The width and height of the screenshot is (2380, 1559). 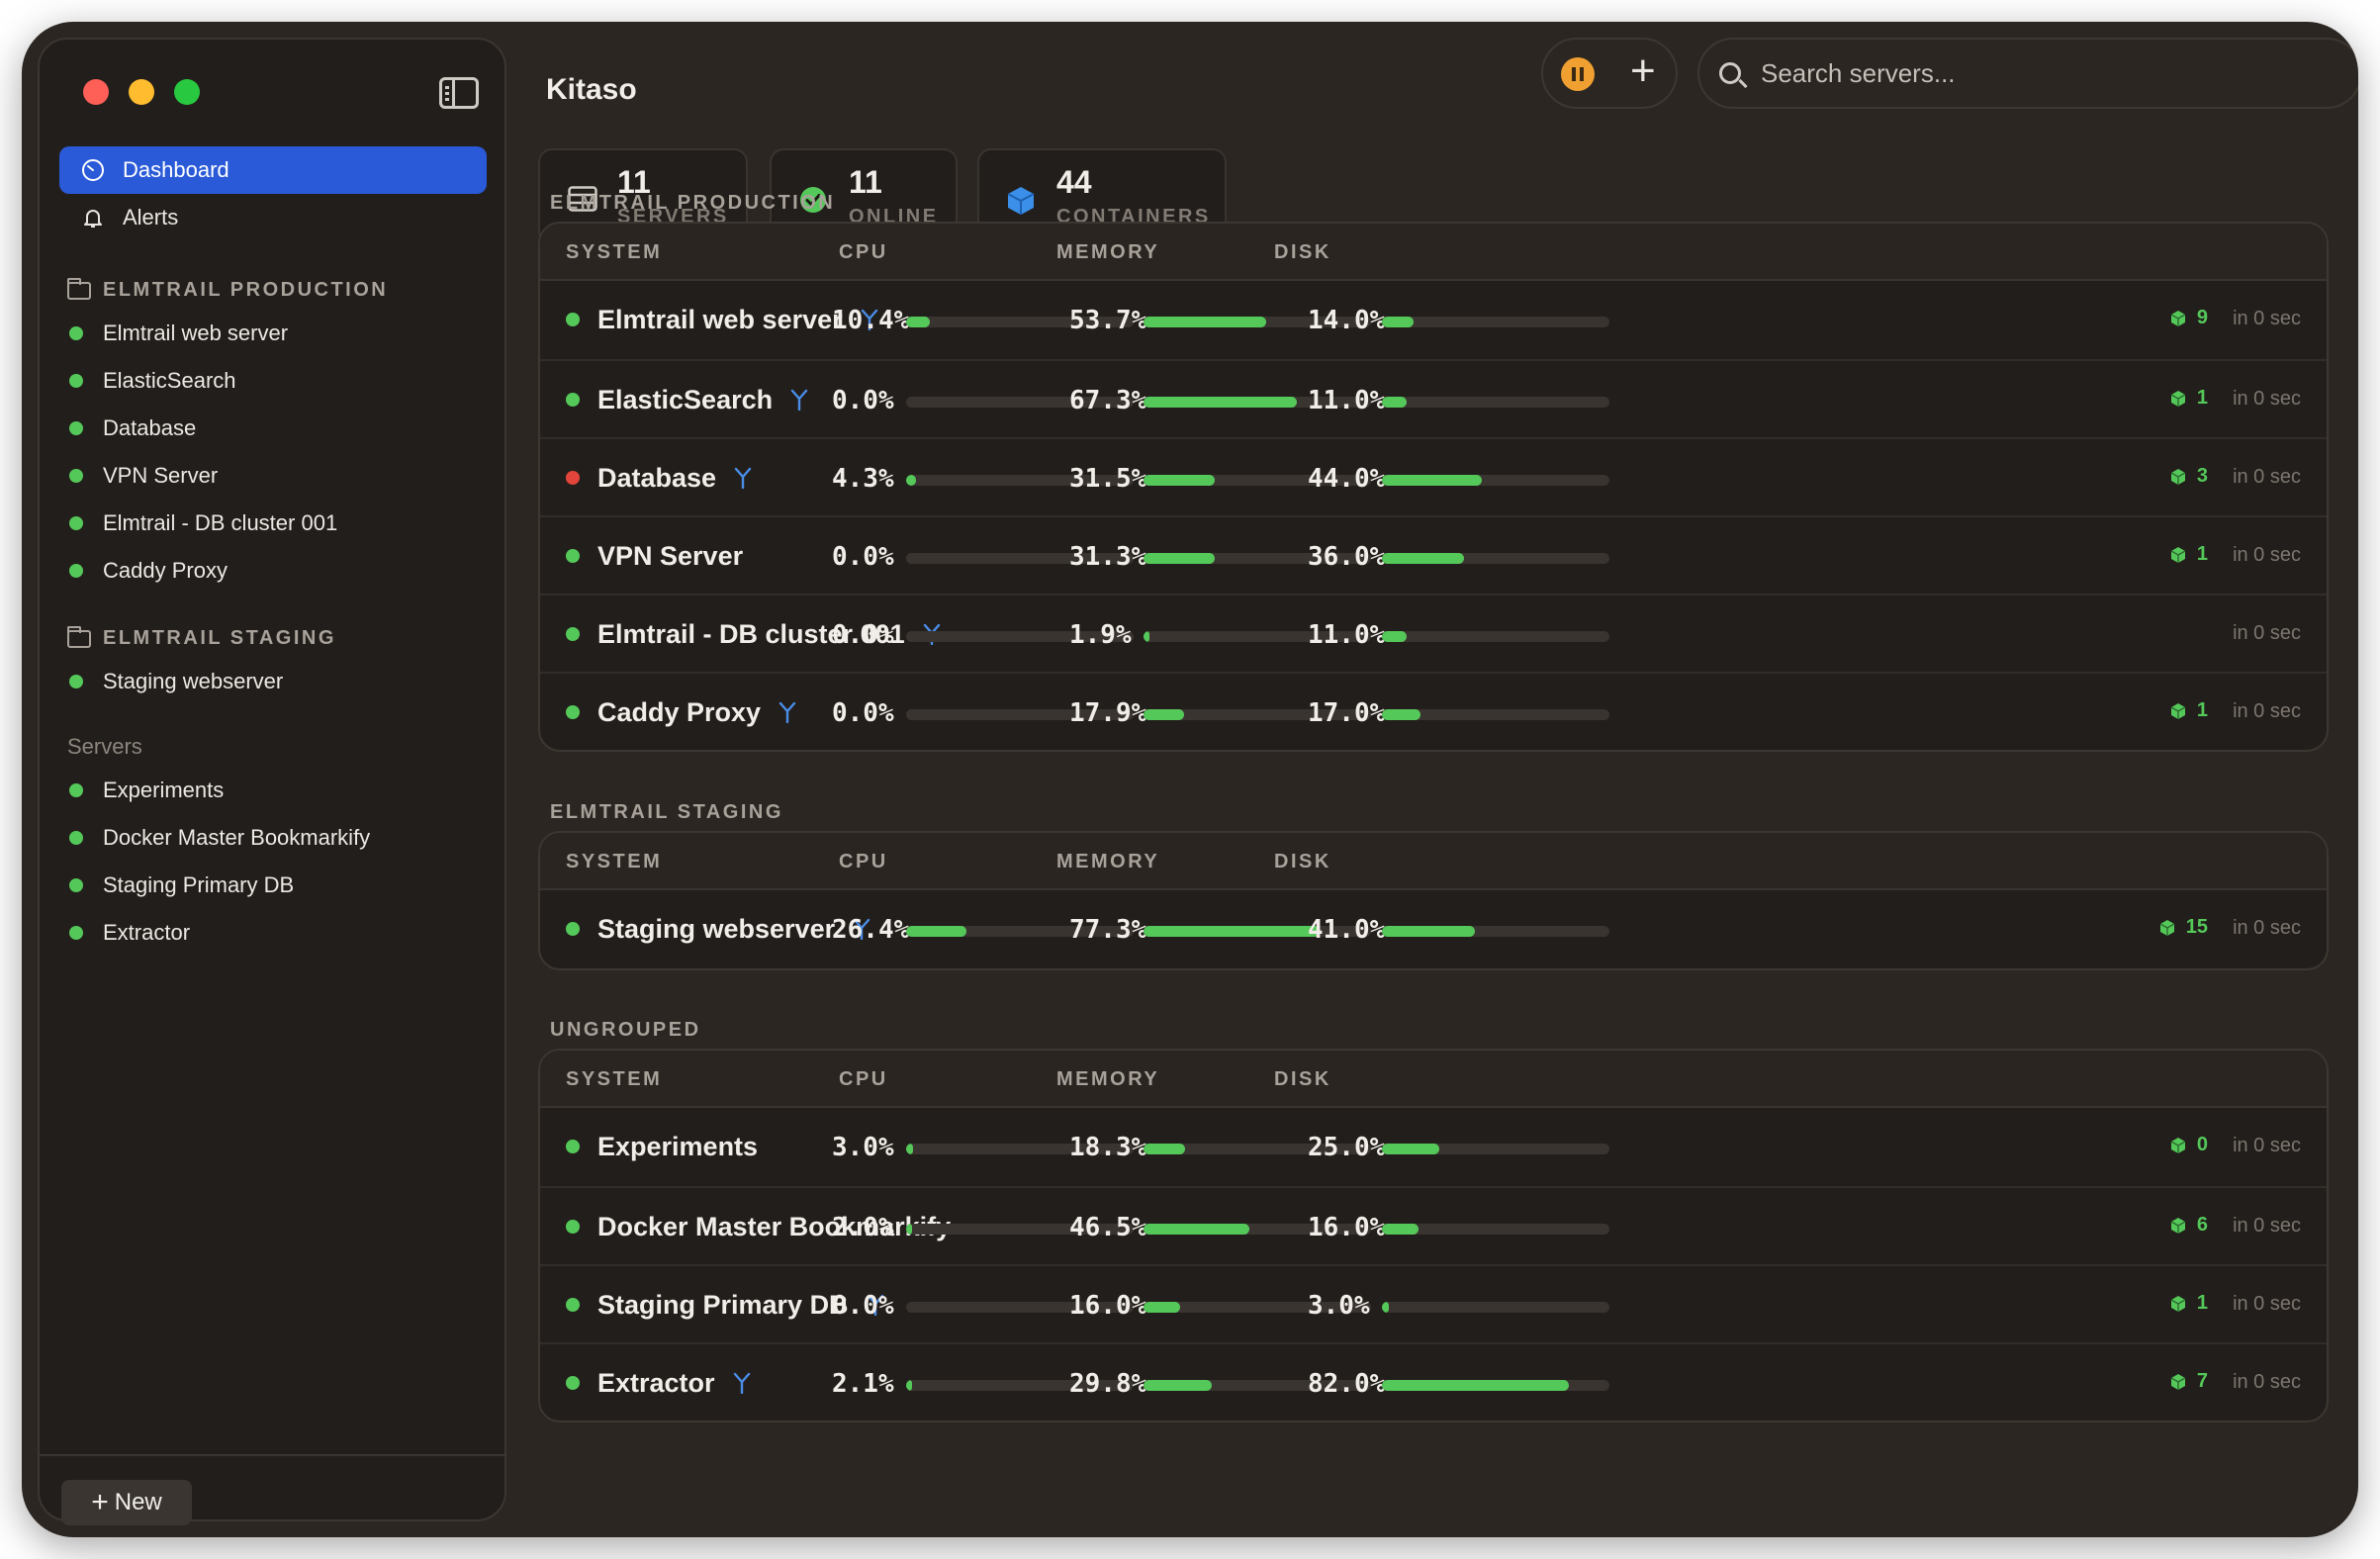 What do you see at coordinates (129, 933) in the screenshot?
I see `sidebar-server-item: Extractor` at bounding box center [129, 933].